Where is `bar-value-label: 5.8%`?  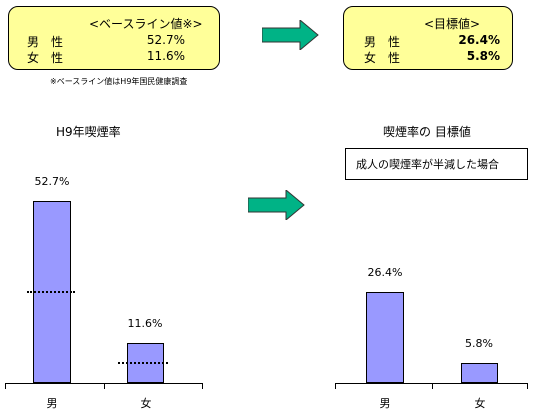 bar-value-label: 5.8% is located at coordinates (479, 343).